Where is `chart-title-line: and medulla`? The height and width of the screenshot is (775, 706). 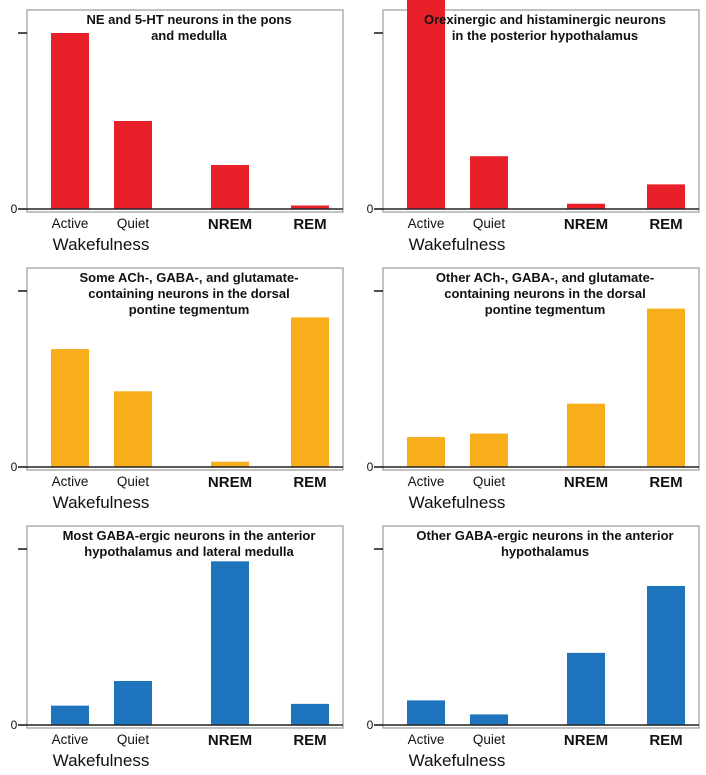
chart-title-line: and medulla is located at coordinates (189, 35).